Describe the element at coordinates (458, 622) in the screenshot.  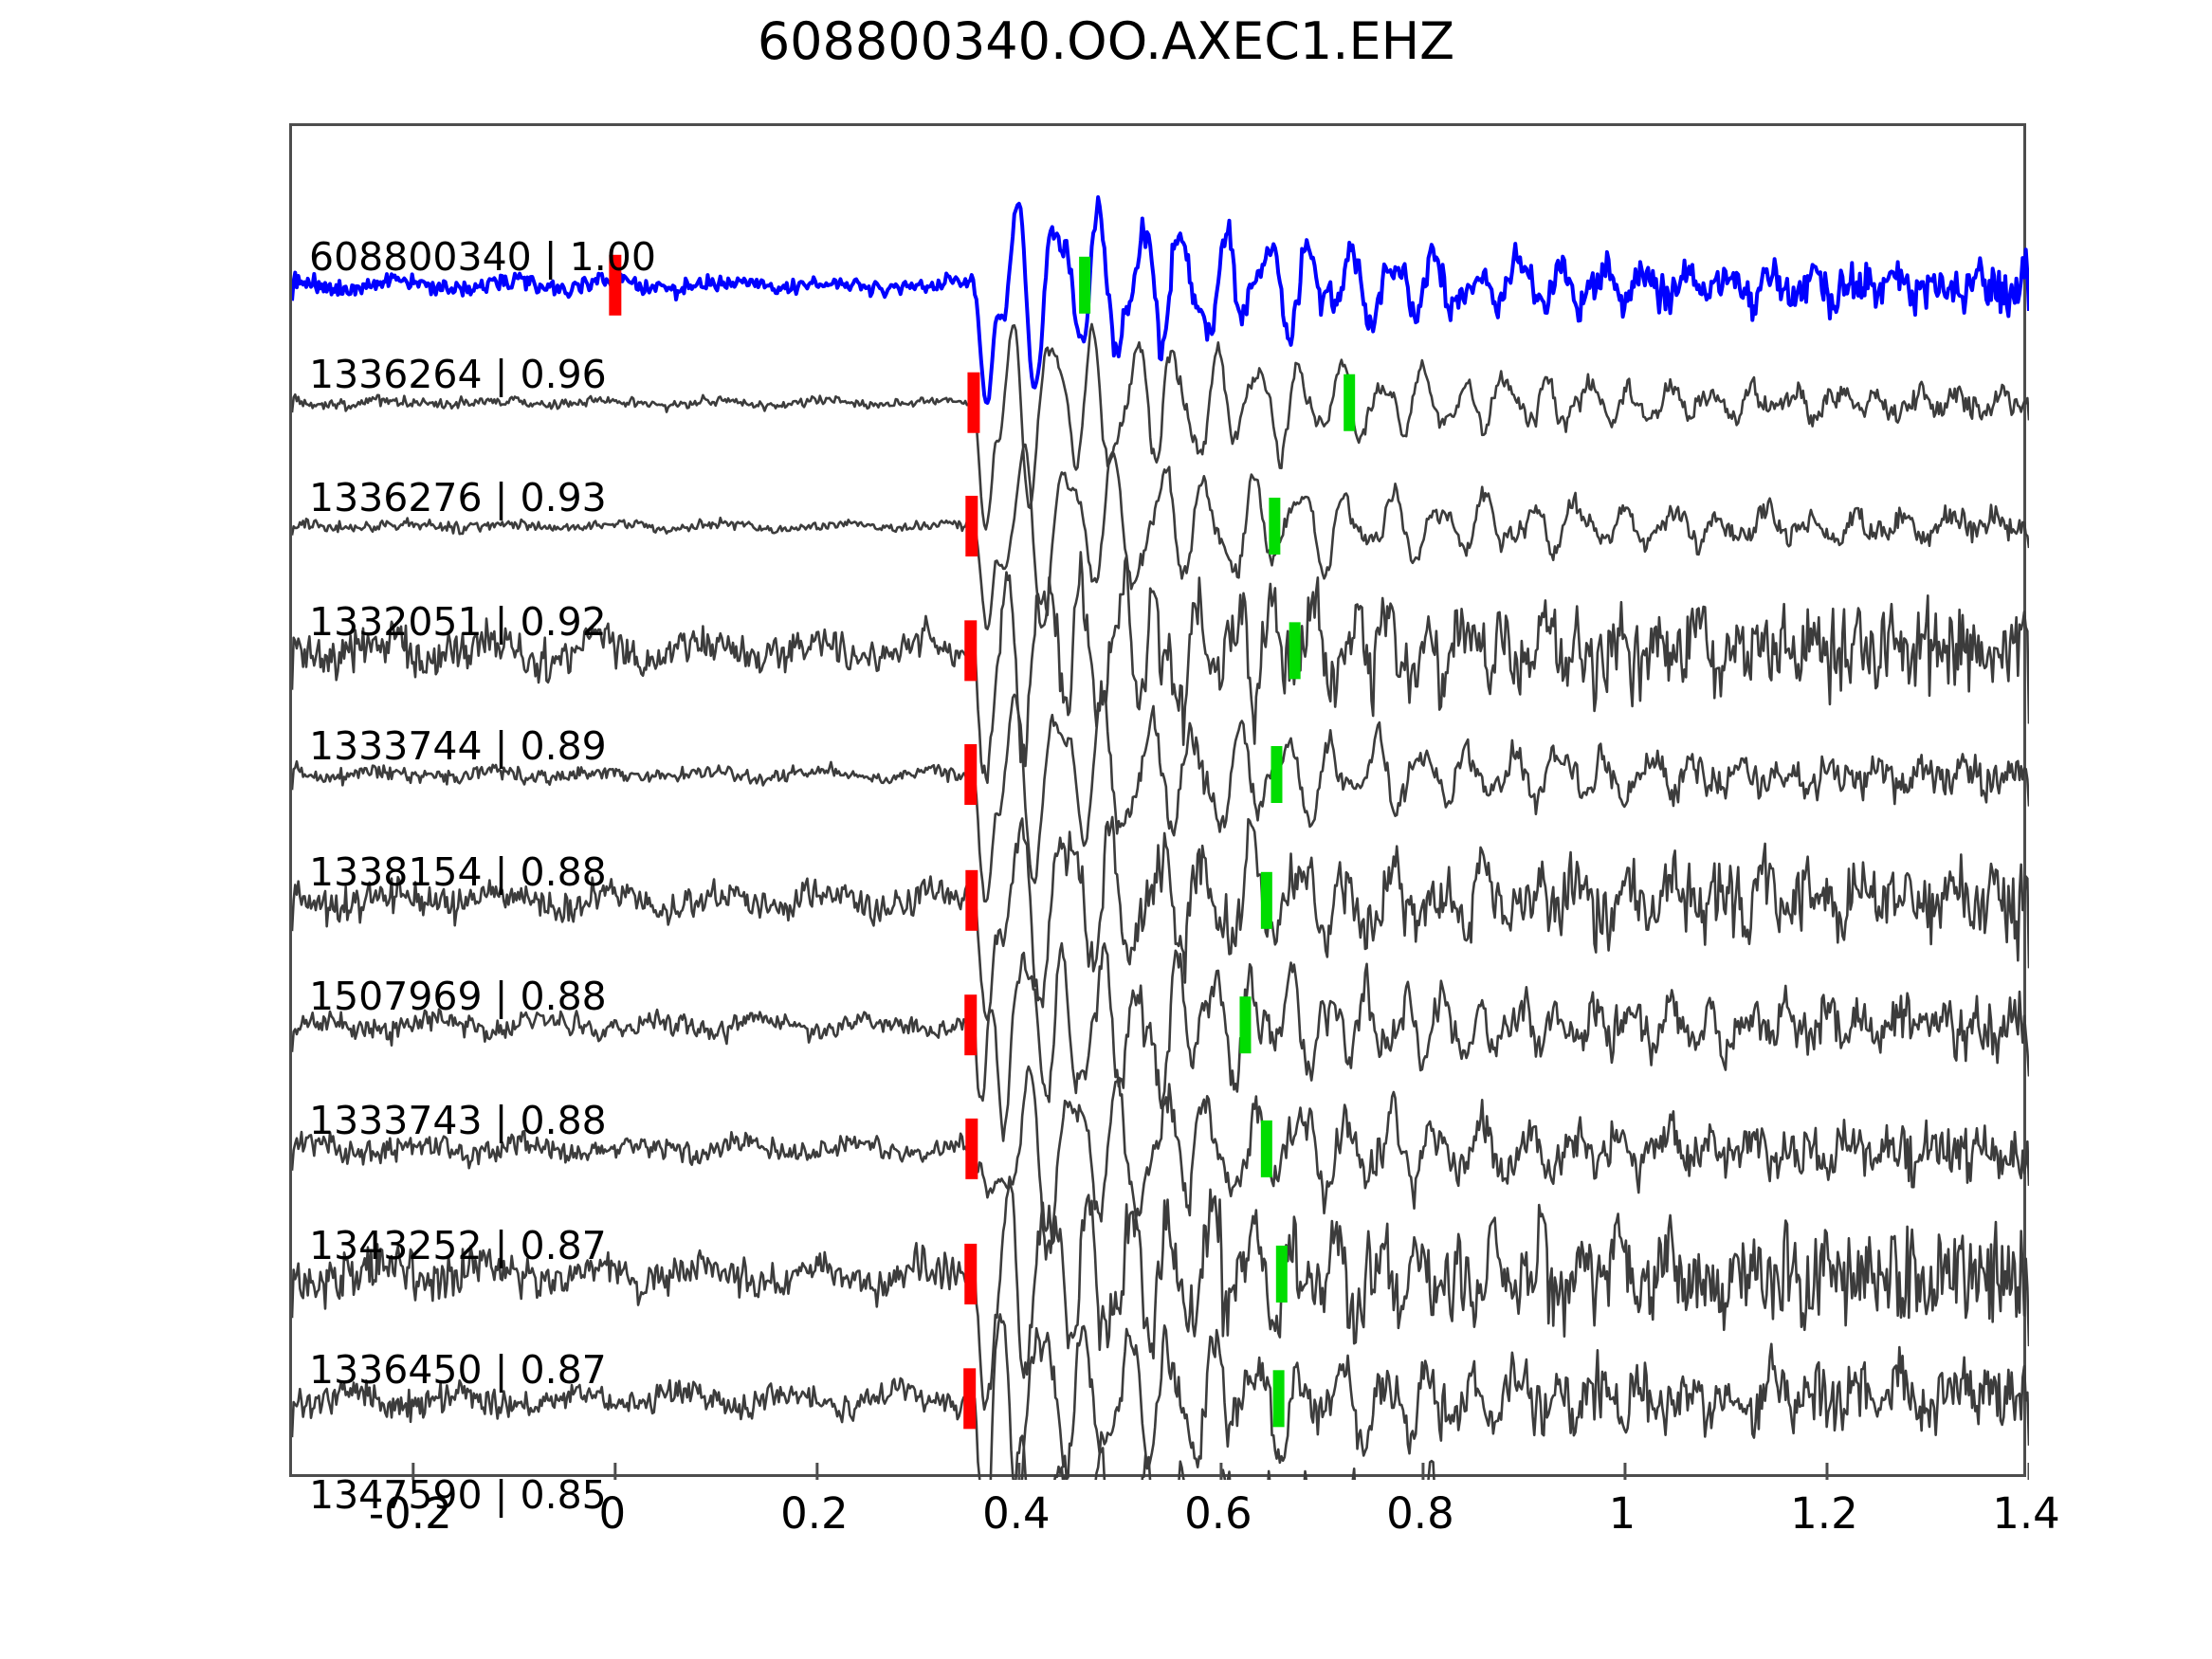
I see `trace-label: 1332051 | 0.92` at that location.